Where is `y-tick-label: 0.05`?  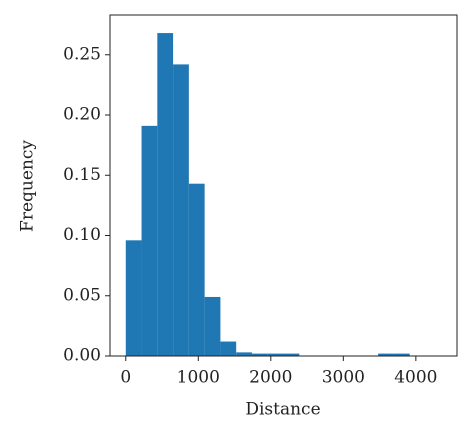 y-tick-label: 0.05 is located at coordinates (82, 295).